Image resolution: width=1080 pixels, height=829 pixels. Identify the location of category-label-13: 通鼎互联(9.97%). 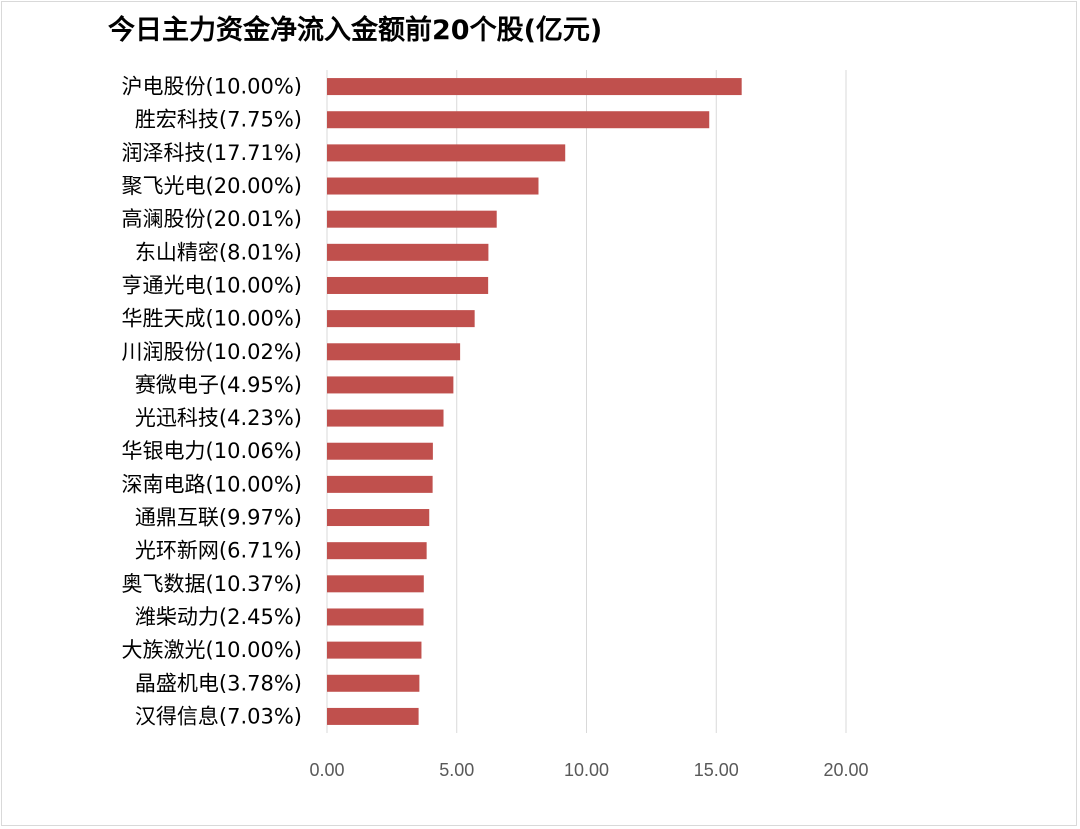
(218, 518).